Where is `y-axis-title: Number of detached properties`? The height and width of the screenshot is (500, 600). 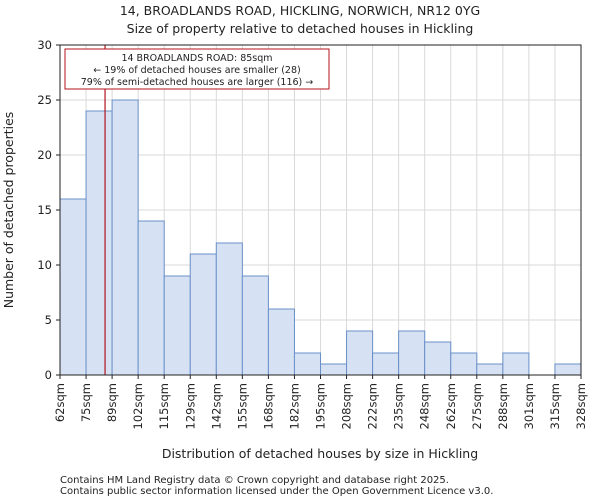
y-axis-title: Number of detached properties is located at coordinates (8, 210).